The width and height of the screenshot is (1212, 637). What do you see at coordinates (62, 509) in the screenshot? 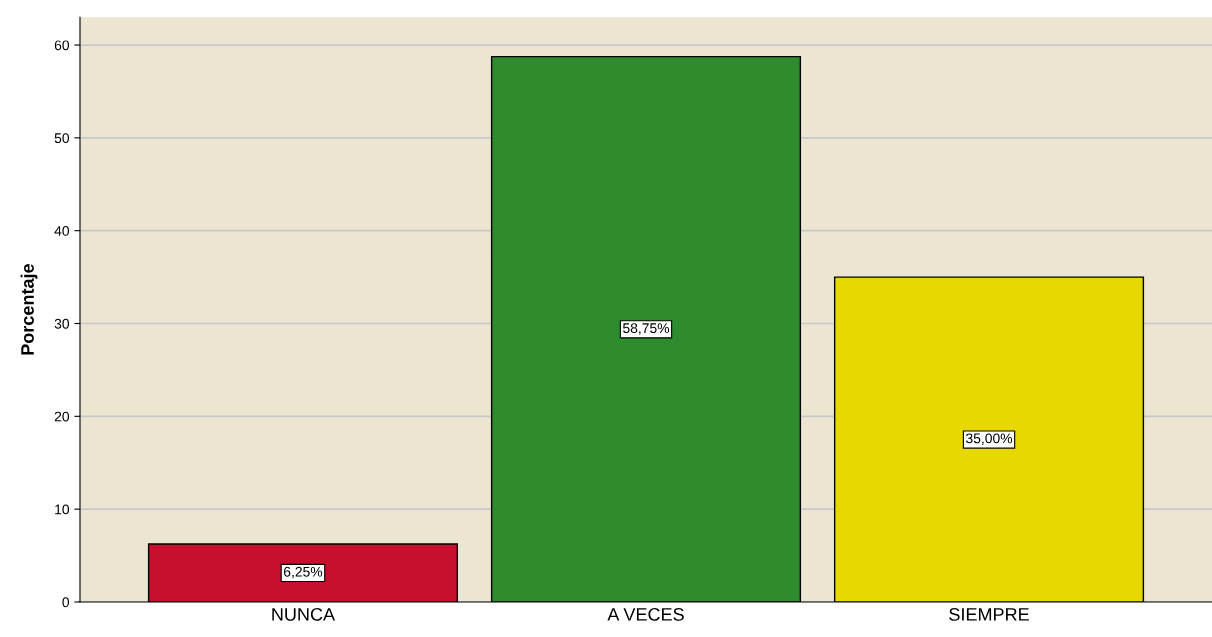
I see `y-tick-label: 10` at bounding box center [62, 509].